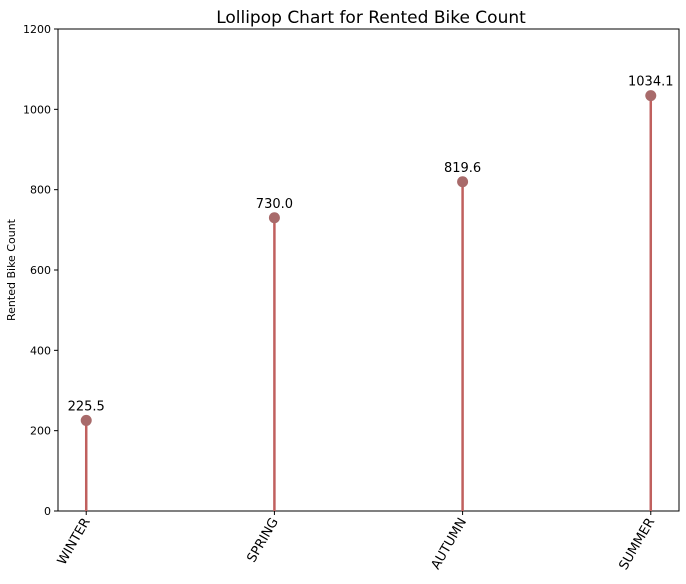 Image resolution: width=686 pixels, height=584 pixels. I want to click on value-label: 730.0, so click(274, 204).